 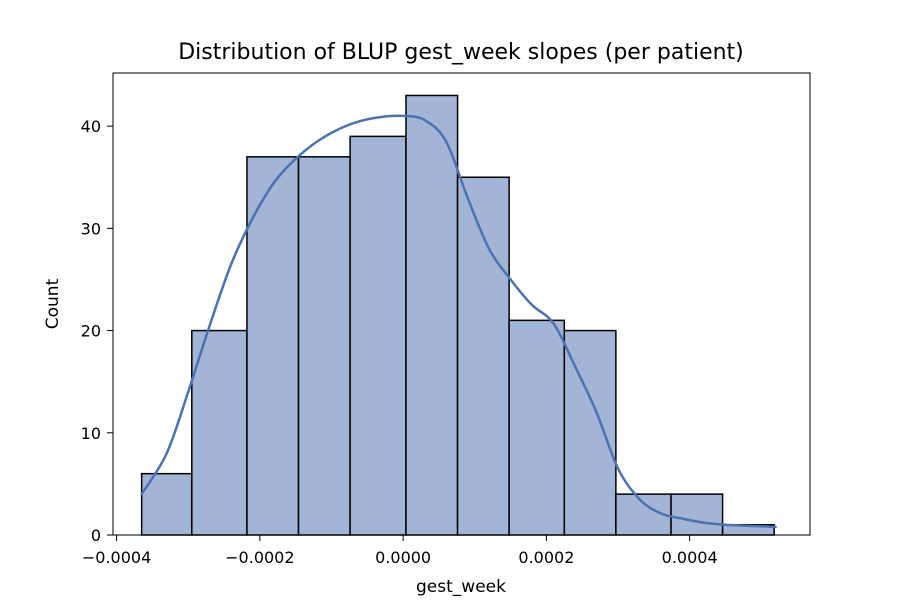 I want to click on y-tick-label: 30, so click(x=91, y=228).